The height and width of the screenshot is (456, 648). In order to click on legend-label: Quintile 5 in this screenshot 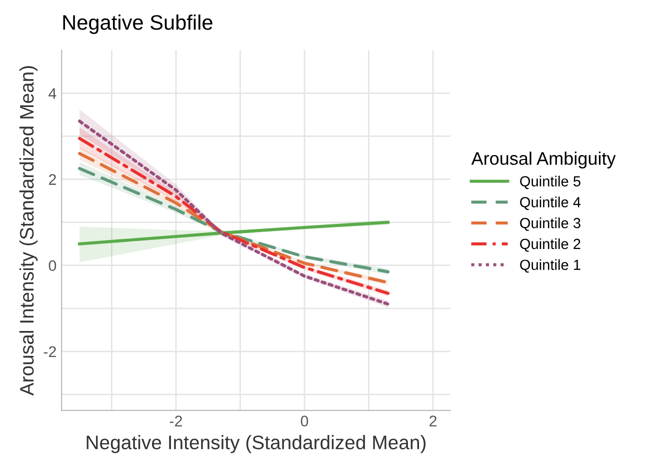, I will do `click(550, 183)`.